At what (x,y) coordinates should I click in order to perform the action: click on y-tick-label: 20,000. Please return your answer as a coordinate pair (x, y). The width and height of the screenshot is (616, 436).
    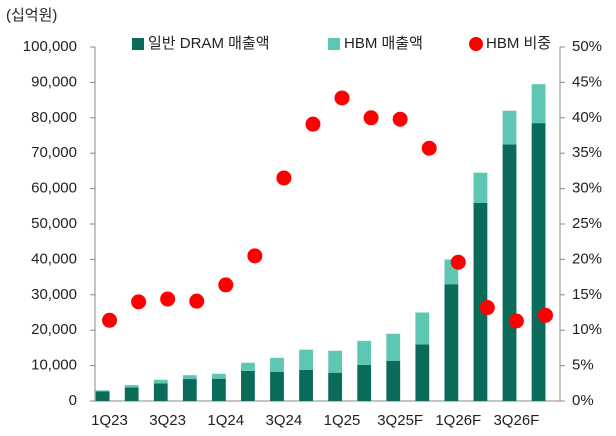
    Looking at the image, I should click on (54, 329).